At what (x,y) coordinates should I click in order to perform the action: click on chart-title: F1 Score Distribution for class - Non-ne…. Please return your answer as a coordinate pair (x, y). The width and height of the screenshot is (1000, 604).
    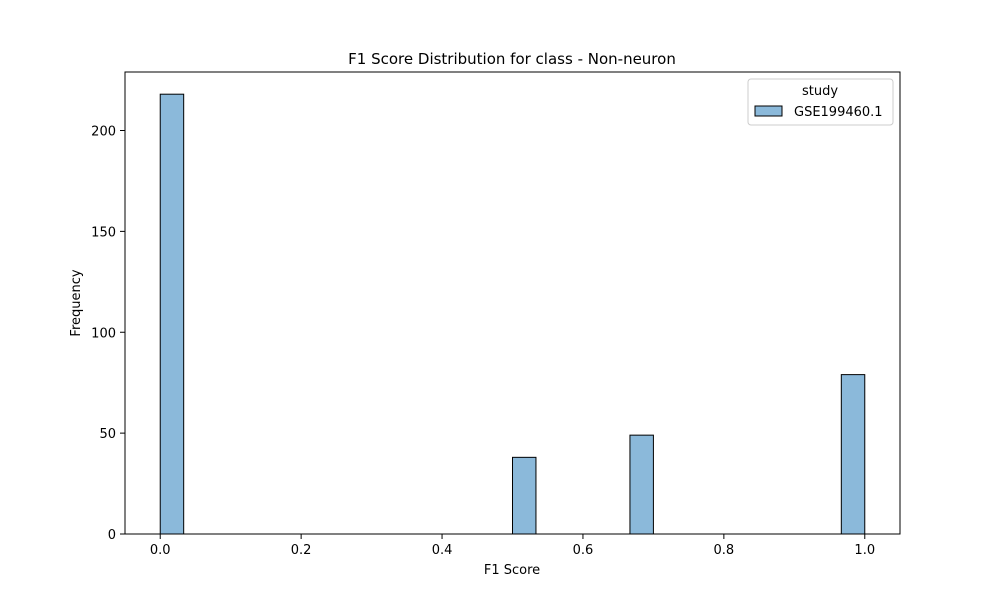
    Looking at the image, I should click on (512, 59).